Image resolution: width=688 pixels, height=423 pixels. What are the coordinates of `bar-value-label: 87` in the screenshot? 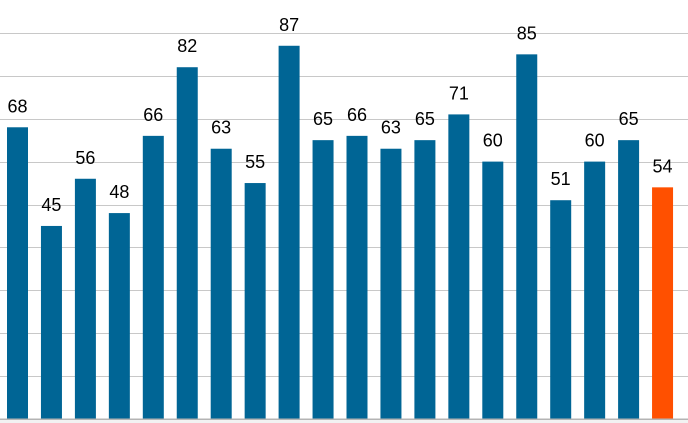 It's located at (289, 25).